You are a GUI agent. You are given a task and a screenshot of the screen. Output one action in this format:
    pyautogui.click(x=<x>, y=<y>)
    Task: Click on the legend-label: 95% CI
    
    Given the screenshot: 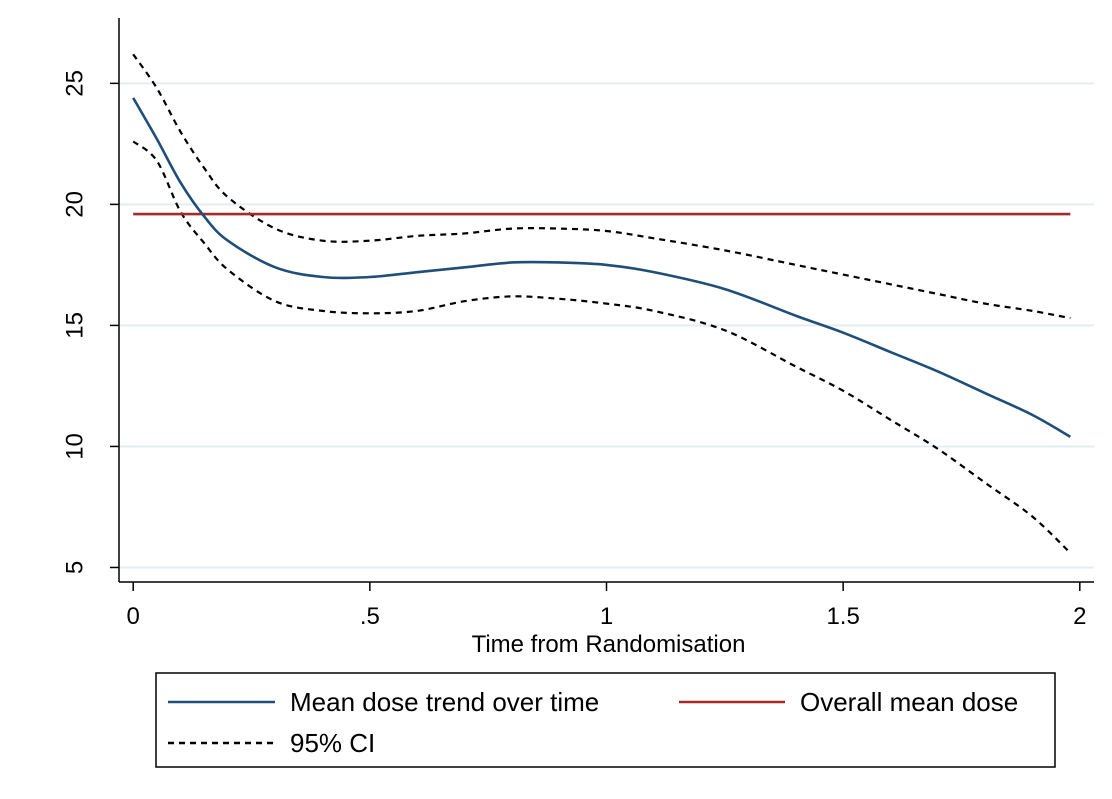 What is the action you would take?
    pyautogui.click(x=332, y=743)
    